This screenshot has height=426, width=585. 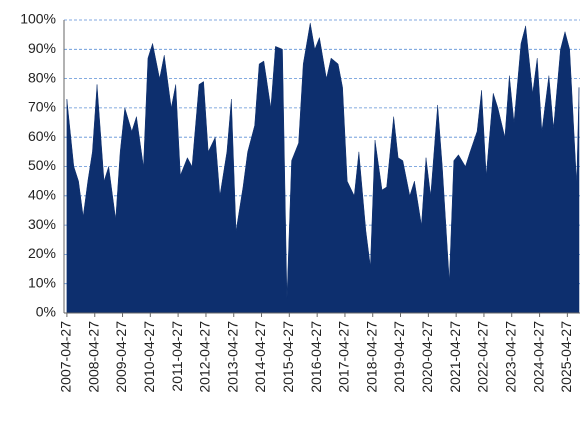 What do you see at coordinates (42, 136) in the screenshot?
I see `y-tick-label: 60%` at bounding box center [42, 136].